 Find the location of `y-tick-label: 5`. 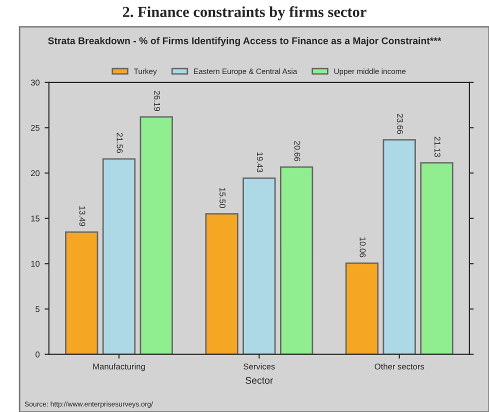

y-tick-label: 5 is located at coordinates (38, 309).